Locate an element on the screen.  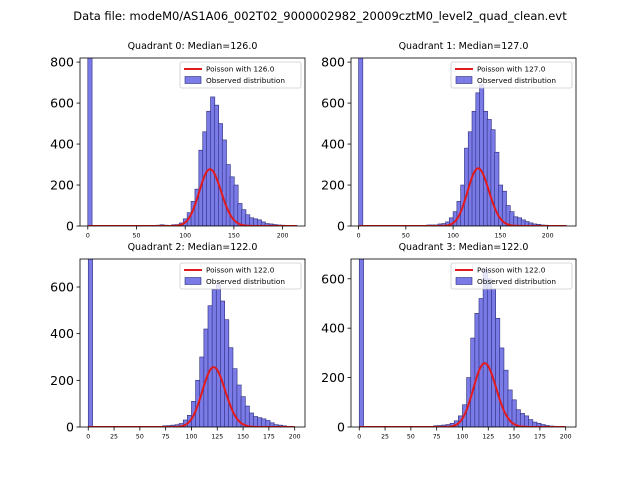
legend-label-poisson: Poisson with 126.0 is located at coordinates (240, 69).